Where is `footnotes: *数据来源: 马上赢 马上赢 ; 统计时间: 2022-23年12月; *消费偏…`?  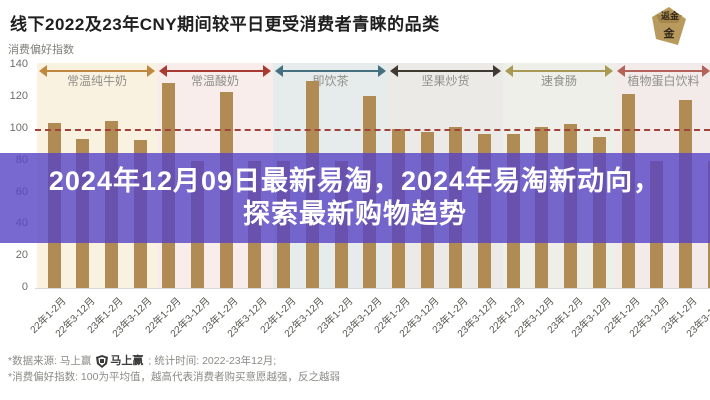
footnotes: *数据来源: 马上赢 马上赢 ; 统计时间: 2022-23年12月; *消费偏… is located at coordinates (174, 369).